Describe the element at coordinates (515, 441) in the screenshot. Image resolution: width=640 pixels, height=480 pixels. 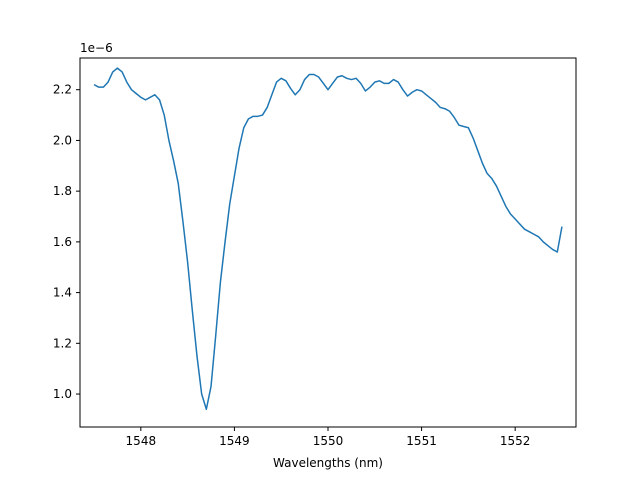
I see `x-tick-label: 1552` at that location.